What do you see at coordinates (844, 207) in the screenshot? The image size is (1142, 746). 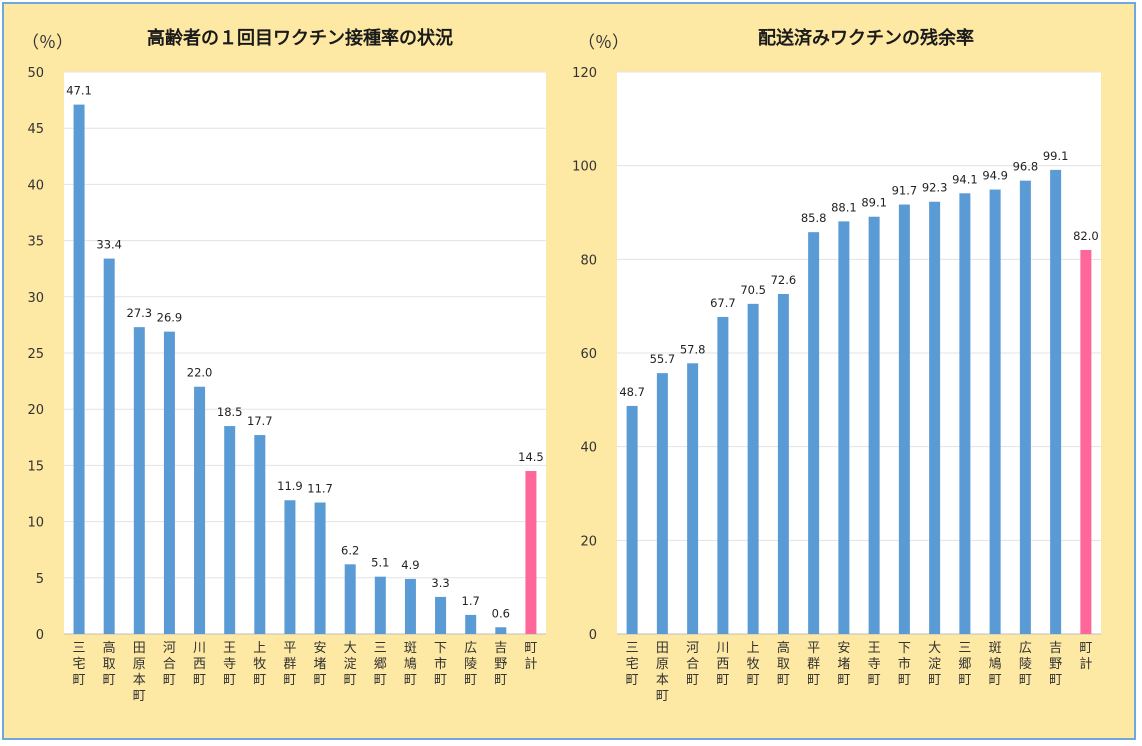 I see `data-label: 88.1` at bounding box center [844, 207].